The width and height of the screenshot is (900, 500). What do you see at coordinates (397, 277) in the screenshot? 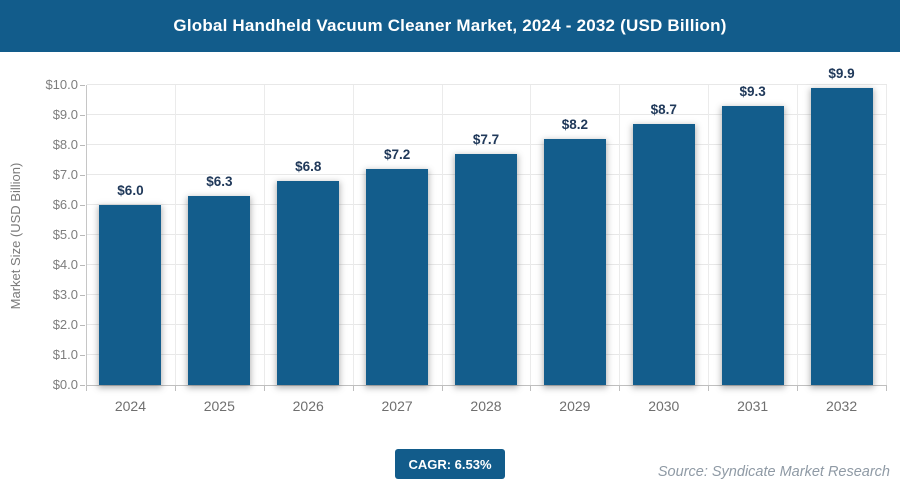
I see `bar-2027` at bounding box center [397, 277].